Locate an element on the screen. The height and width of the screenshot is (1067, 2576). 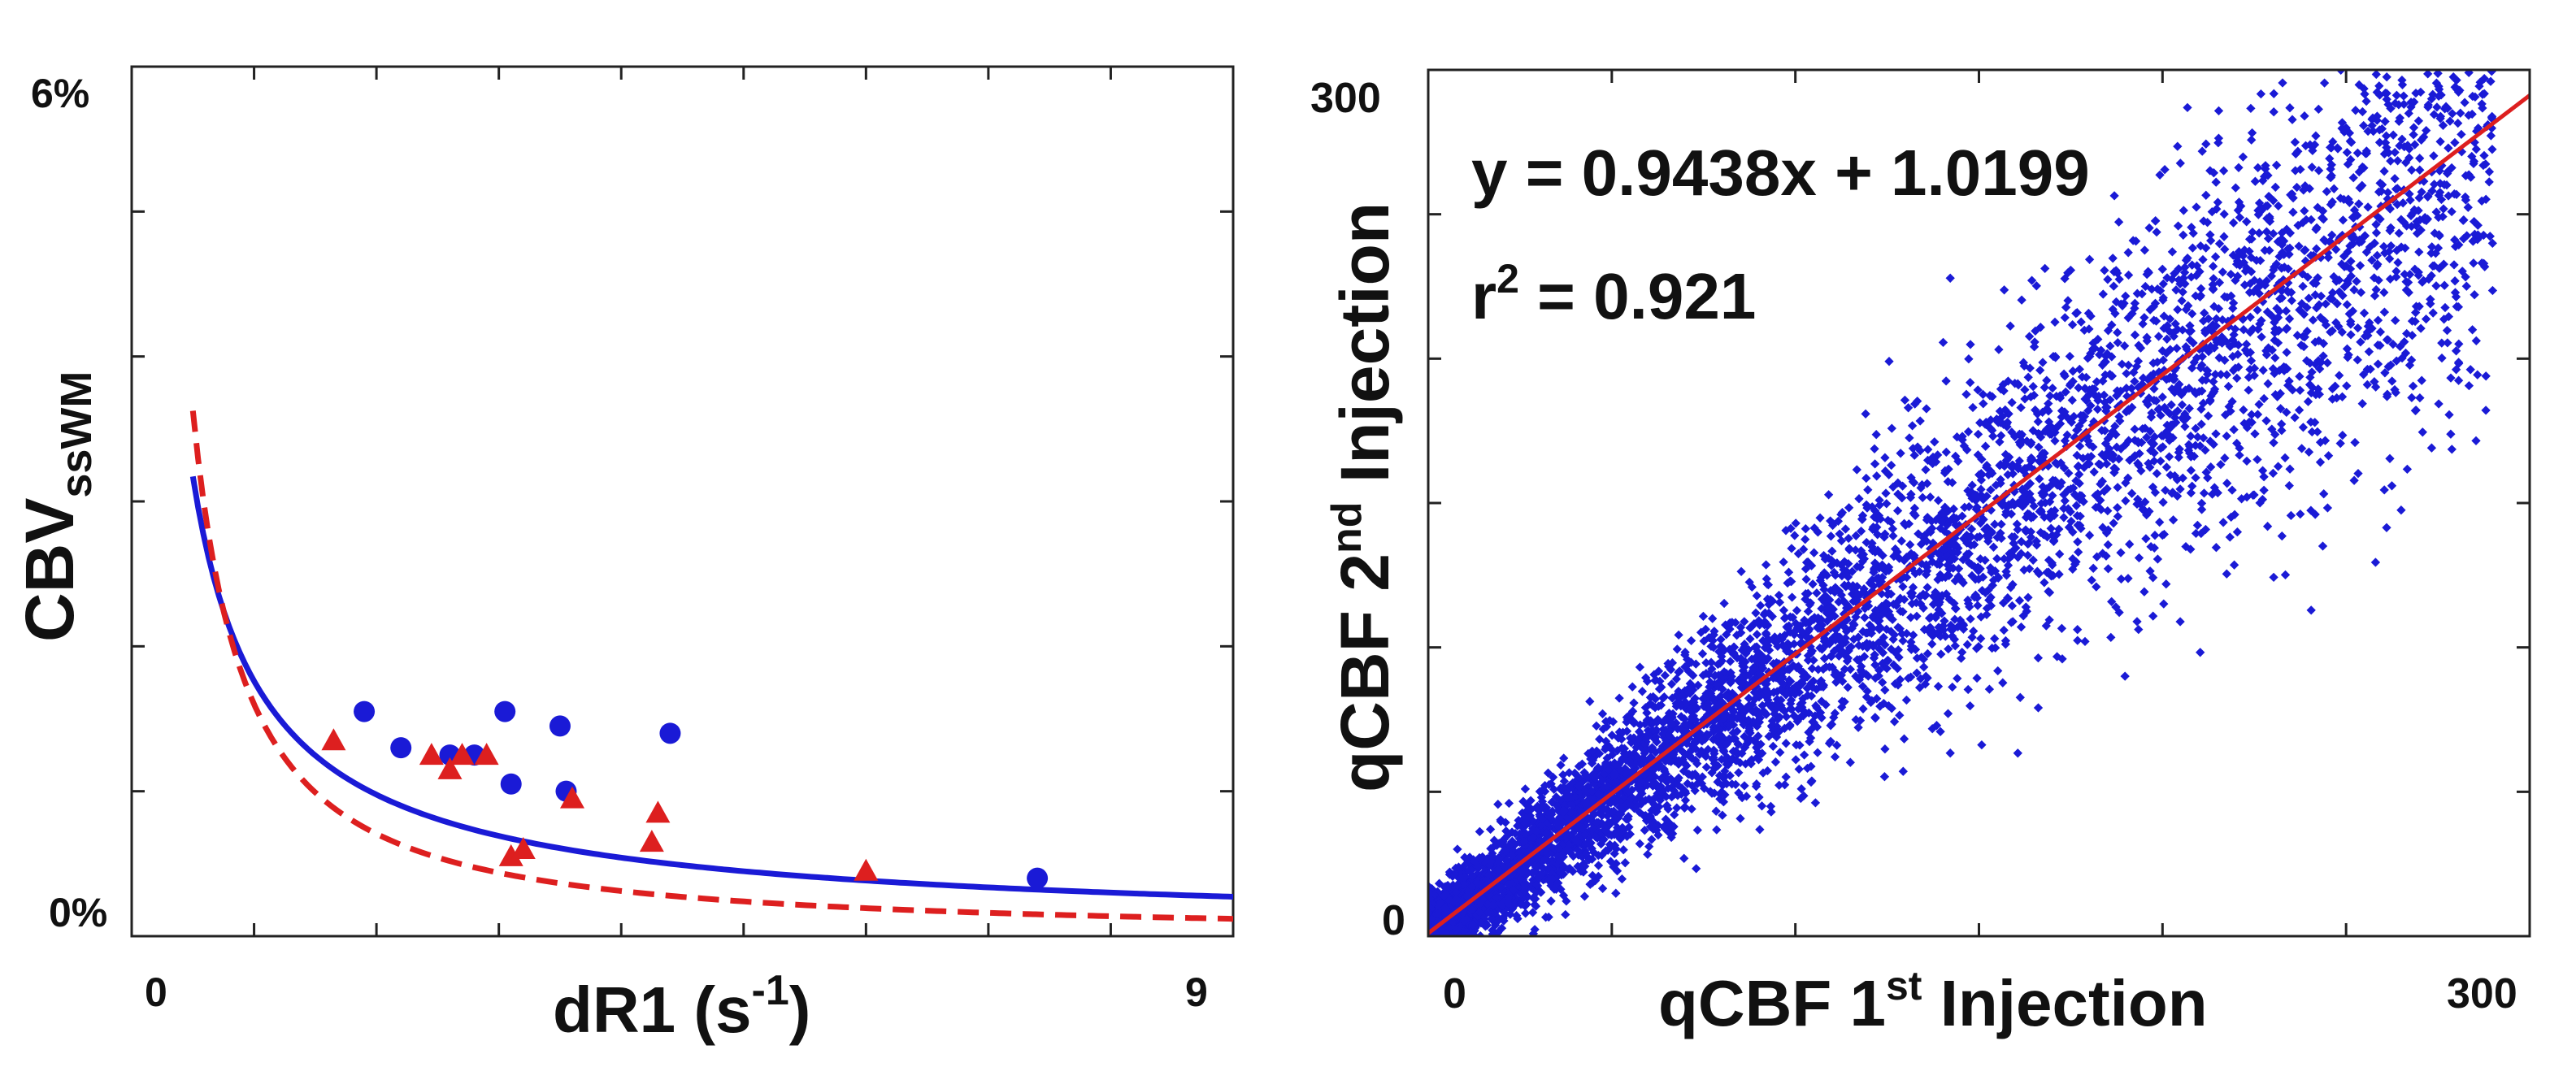
left-y-tick-top: 6% is located at coordinates (60, 93).